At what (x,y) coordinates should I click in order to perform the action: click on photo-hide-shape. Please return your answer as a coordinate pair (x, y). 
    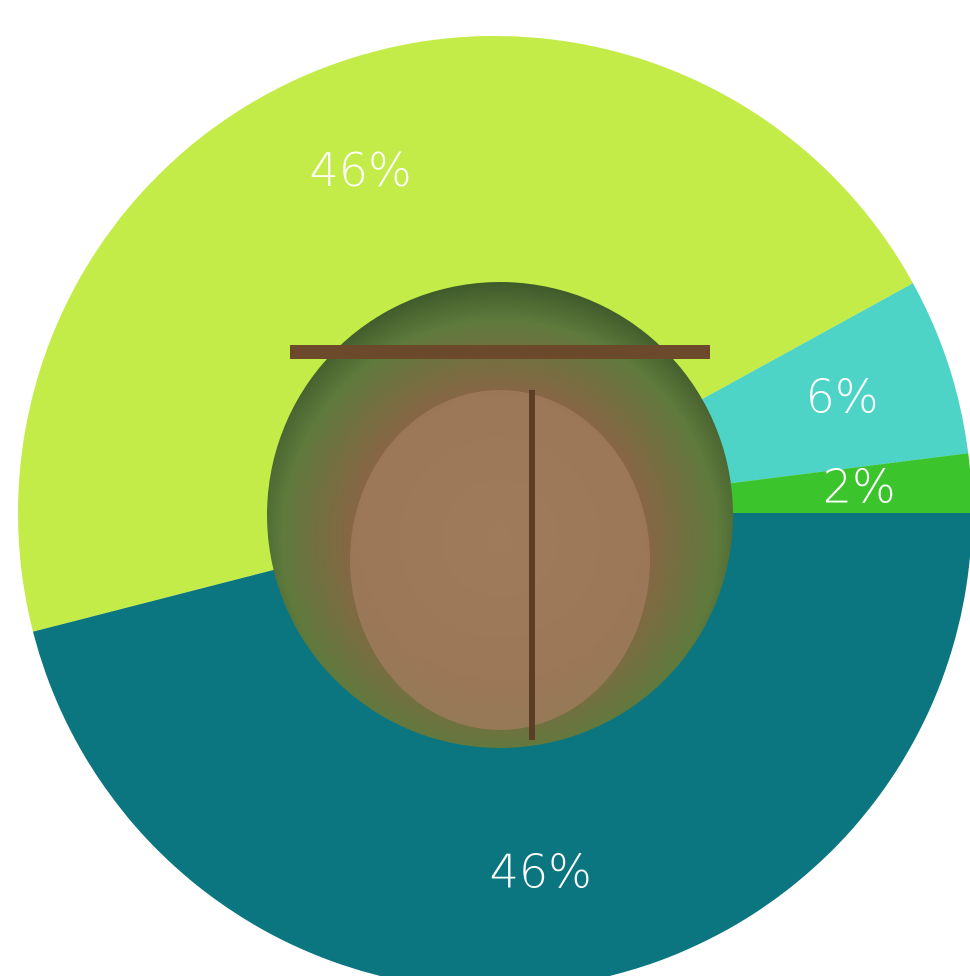
    Looking at the image, I should click on (500, 560).